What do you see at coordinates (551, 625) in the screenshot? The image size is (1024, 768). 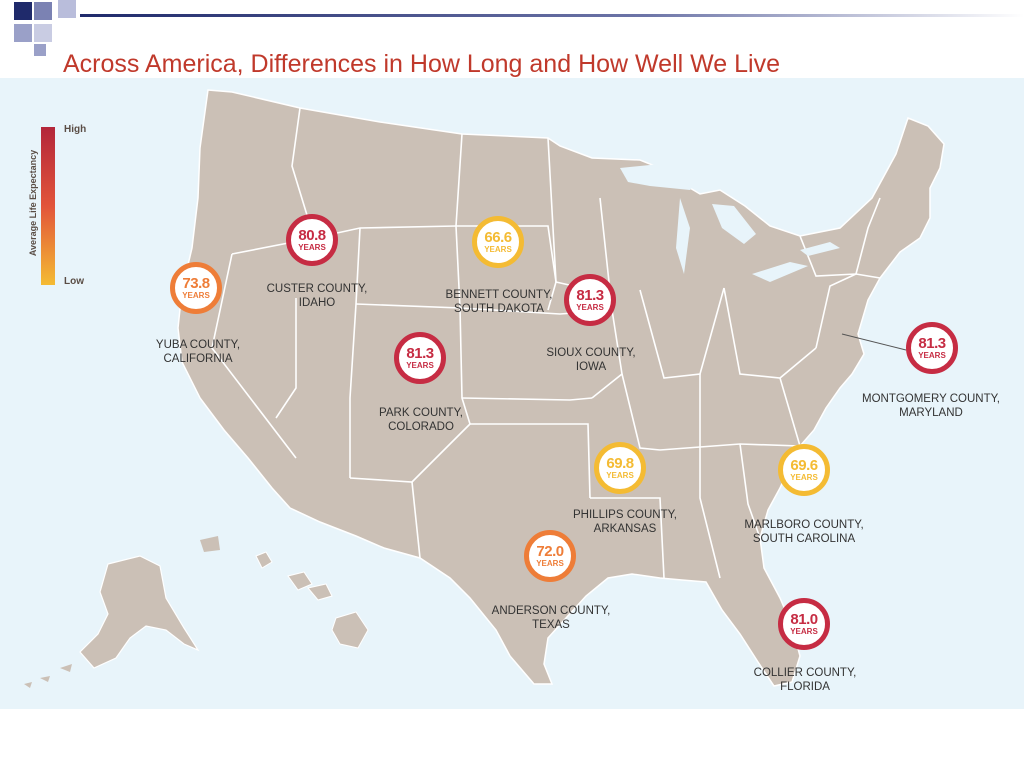 I see `county-state: TEXAS` at bounding box center [551, 625].